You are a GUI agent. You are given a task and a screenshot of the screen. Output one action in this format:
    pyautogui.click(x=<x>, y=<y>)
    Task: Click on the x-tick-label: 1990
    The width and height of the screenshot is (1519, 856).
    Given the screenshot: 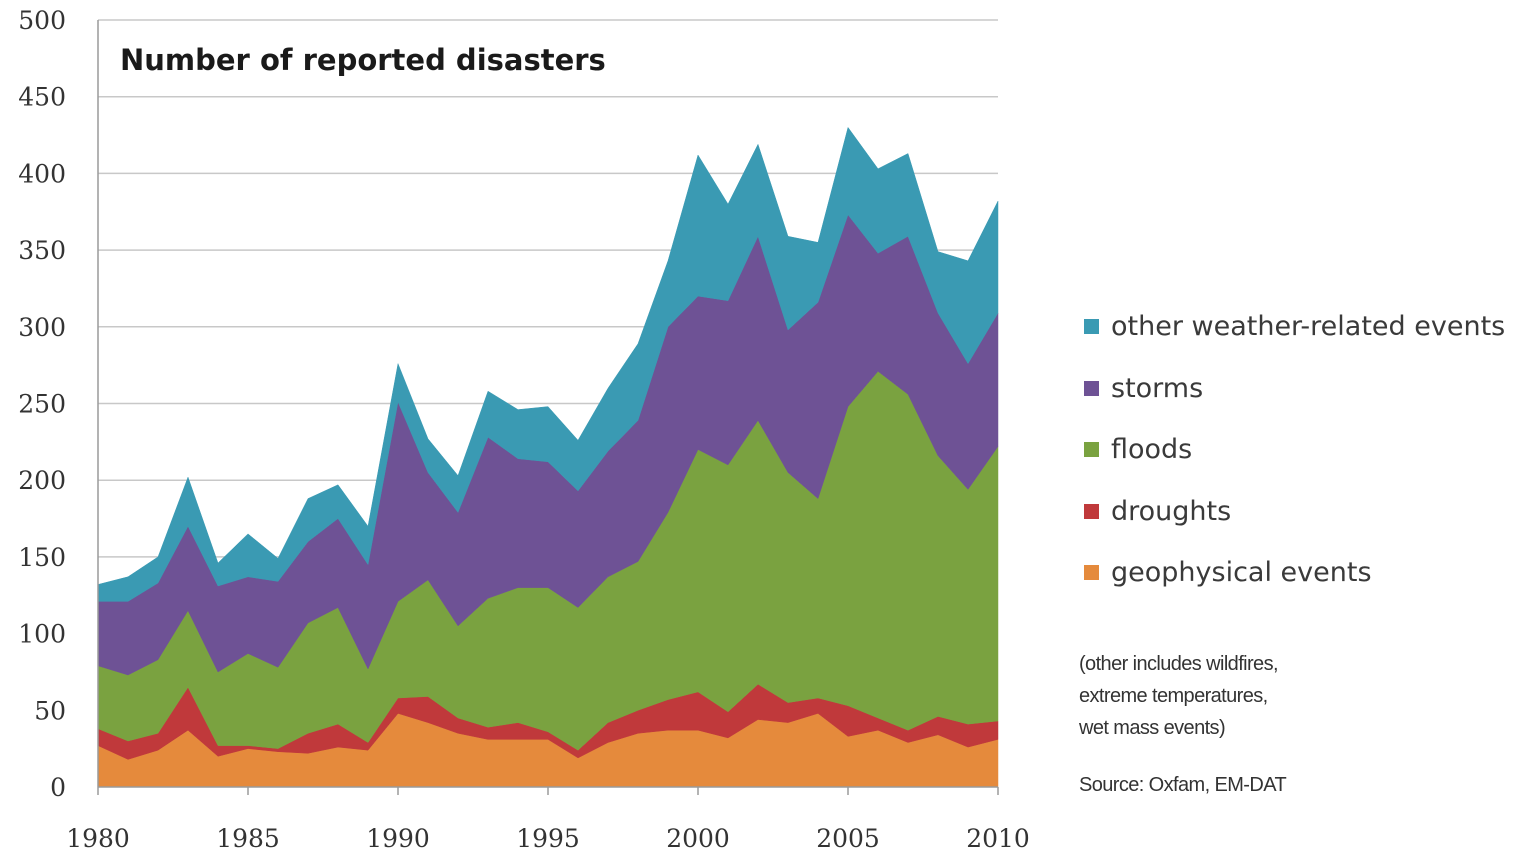 What is the action you would take?
    pyautogui.click(x=398, y=838)
    